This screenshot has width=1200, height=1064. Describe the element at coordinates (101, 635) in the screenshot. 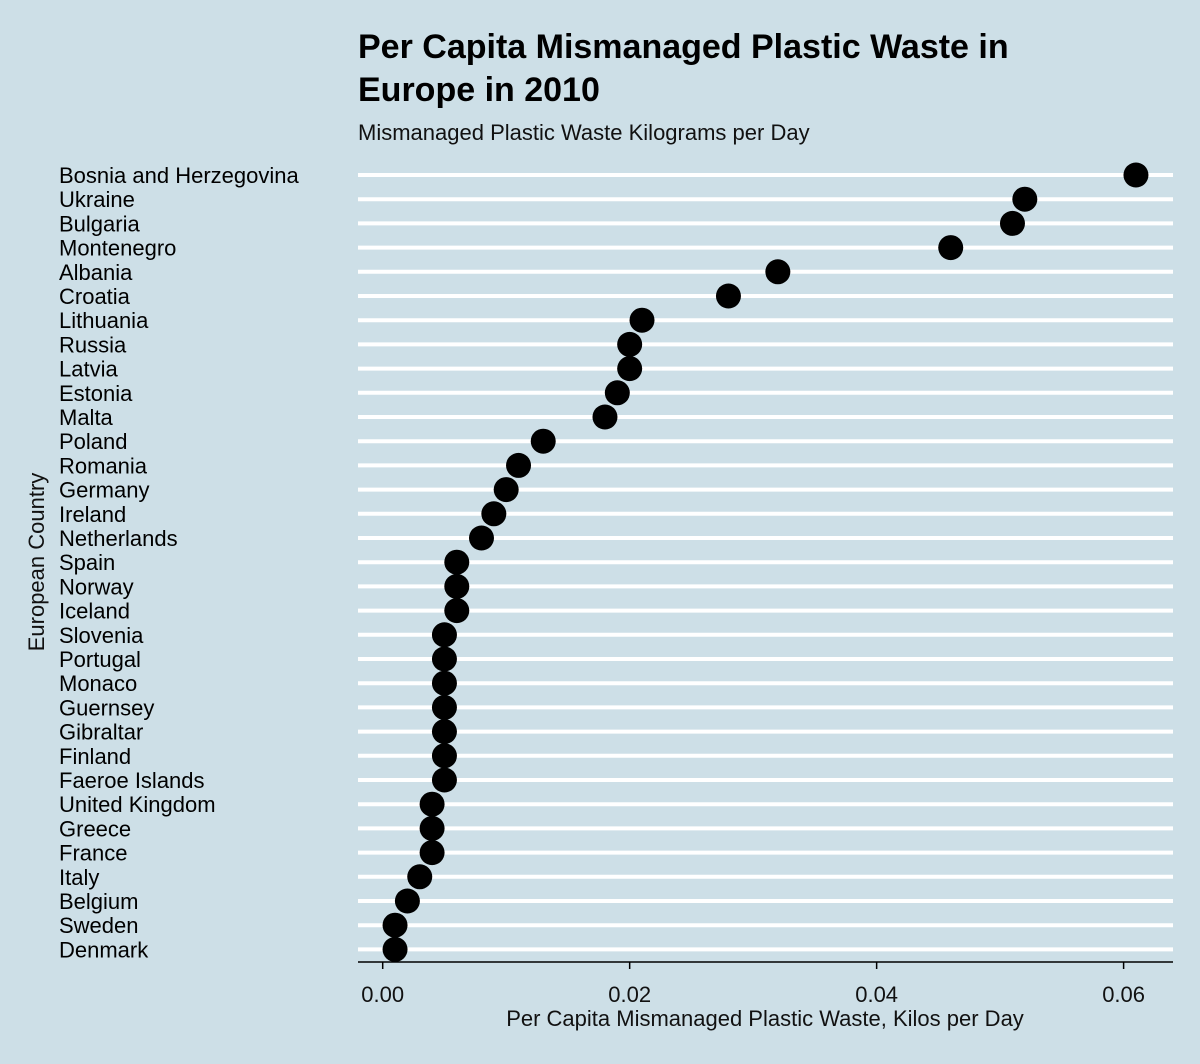

I see `country-label: Slovenia` at that location.